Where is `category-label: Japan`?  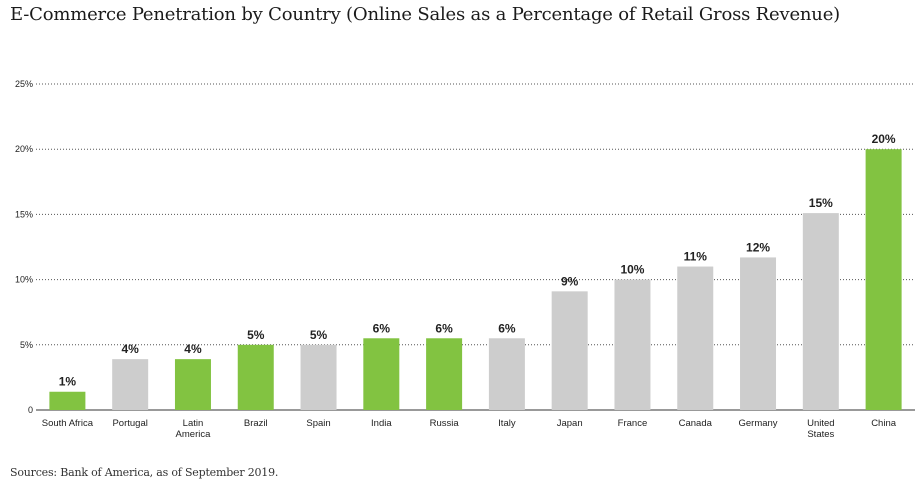 category-label: Japan is located at coordinates (570, 423).